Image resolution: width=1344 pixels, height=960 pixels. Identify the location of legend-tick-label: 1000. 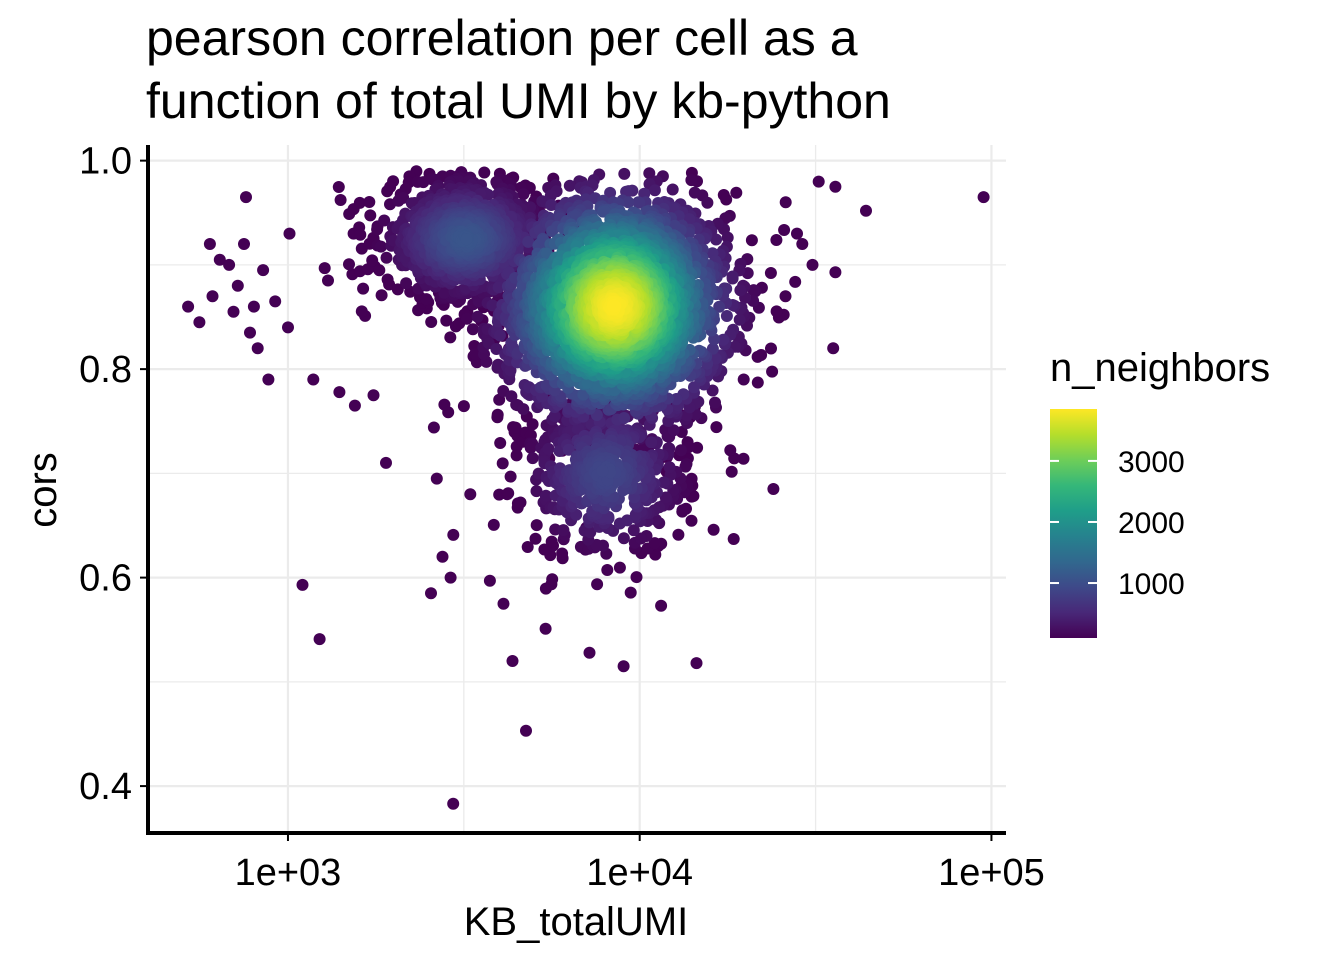
(1151, 584).